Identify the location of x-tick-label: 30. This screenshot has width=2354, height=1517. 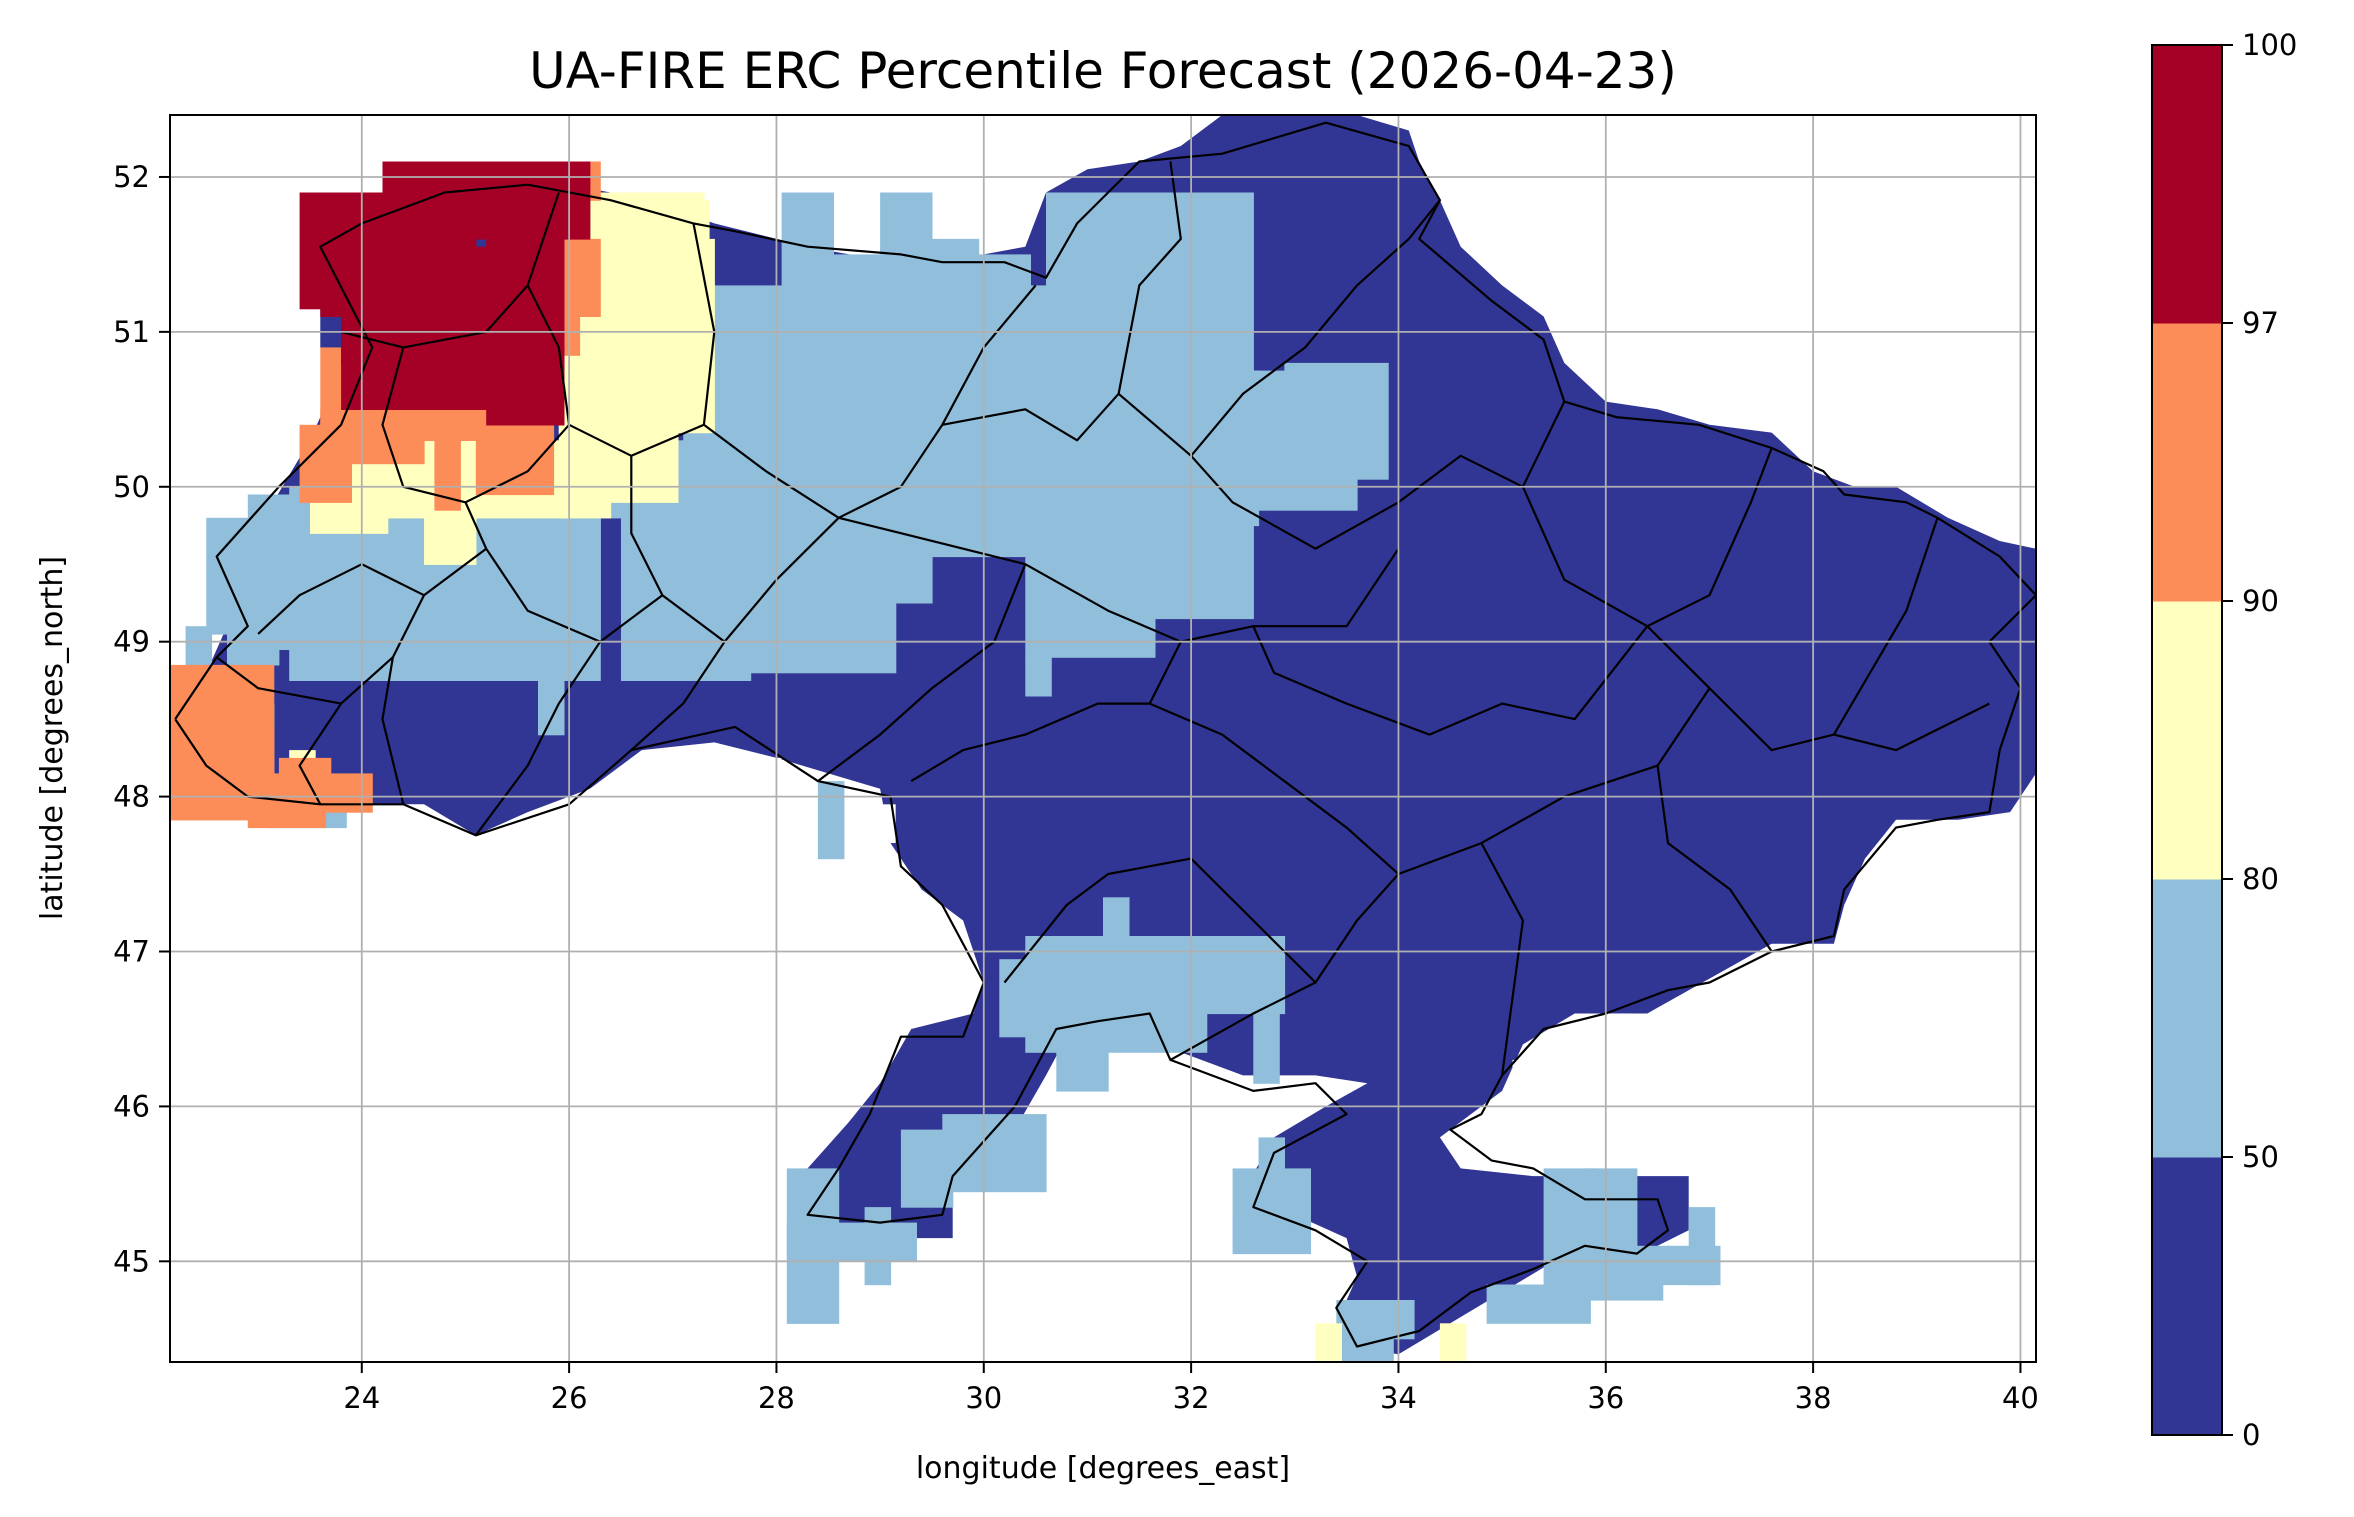
(983, 1398).